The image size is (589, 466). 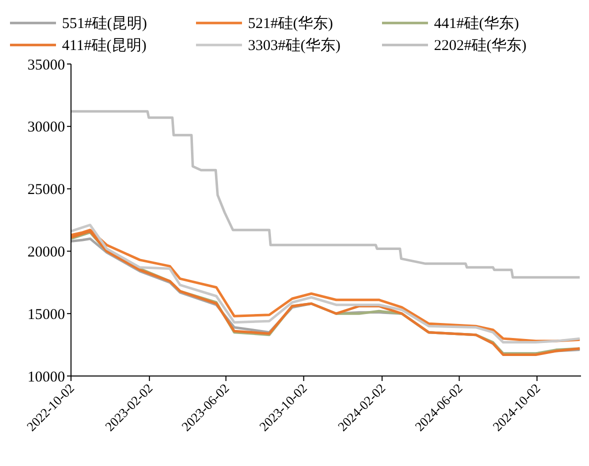 I want to click on legend-label: 441#硅(华东), so click(x=476, y=23).